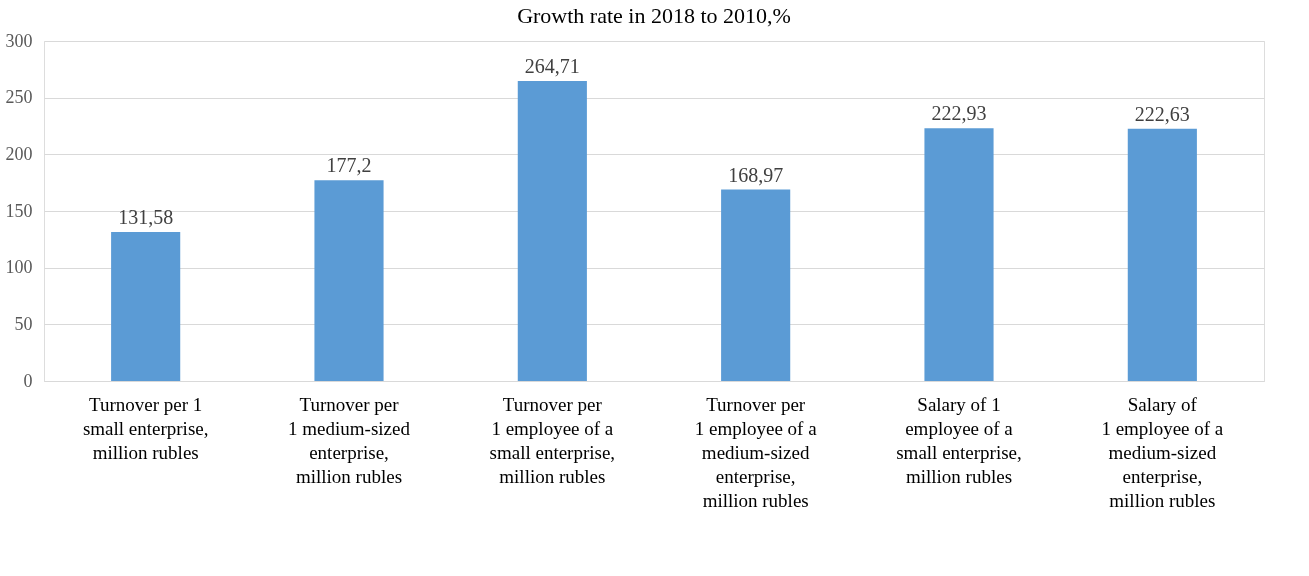  Describe the element at coordinates (349, 440) in the screenshot. I see `x-tick-label: Turnover per 1 medium-sized enterprise, million rubles` at that location.